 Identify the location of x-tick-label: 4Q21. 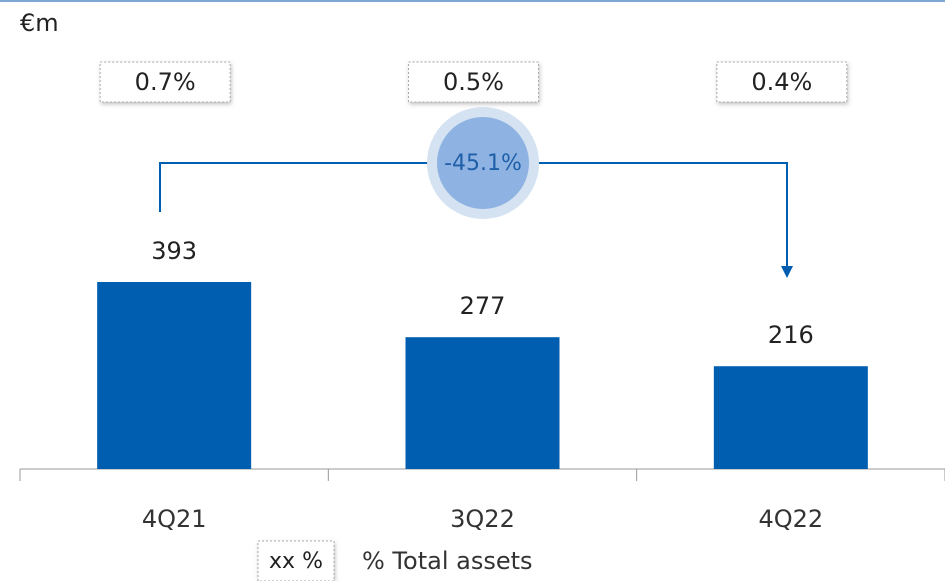
(174, 519).